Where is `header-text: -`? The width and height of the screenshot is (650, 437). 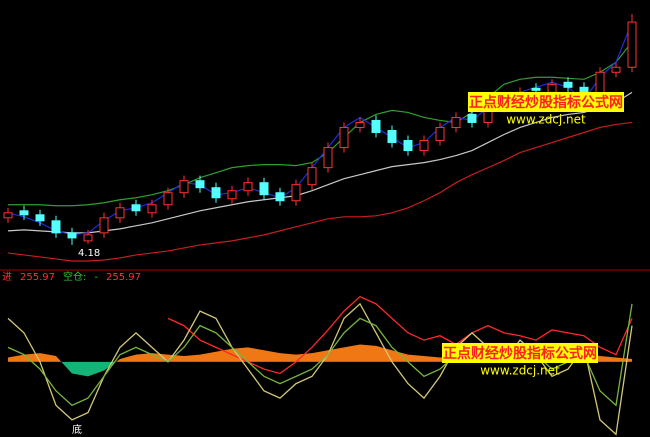
header-text: - is located at coordinates (96, 277).